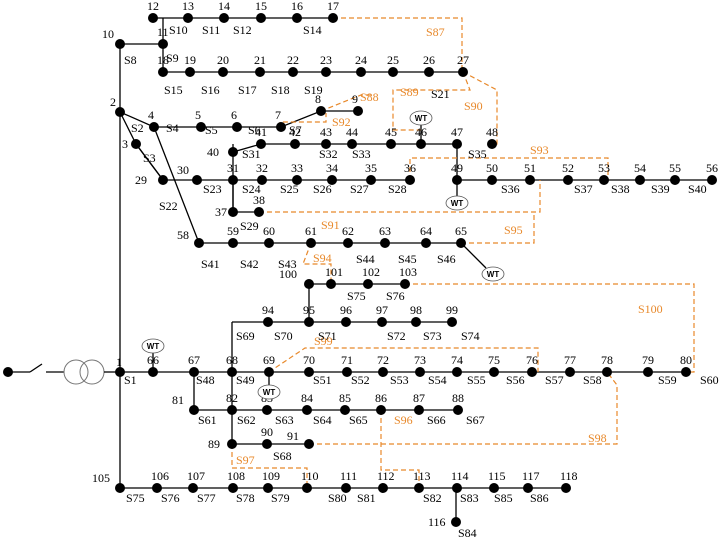 The width and height of the screenshot is (726, 539). I want to click on bus-label-118: 118, so click(569, 476).